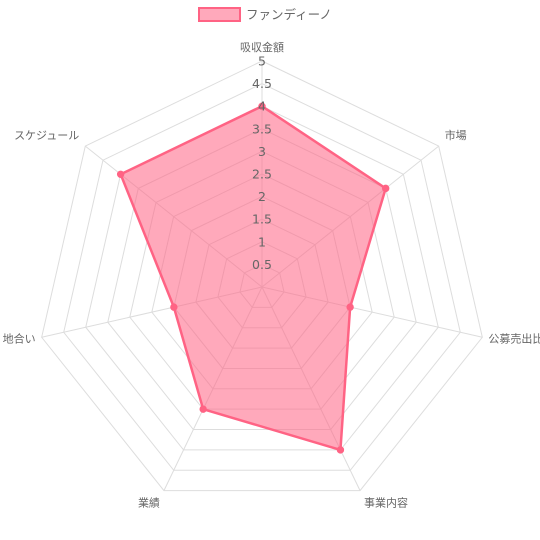  Describe the element at coordinates (19, 338) in the screenshot. I see `axis-label-5: 地合い` at that location.